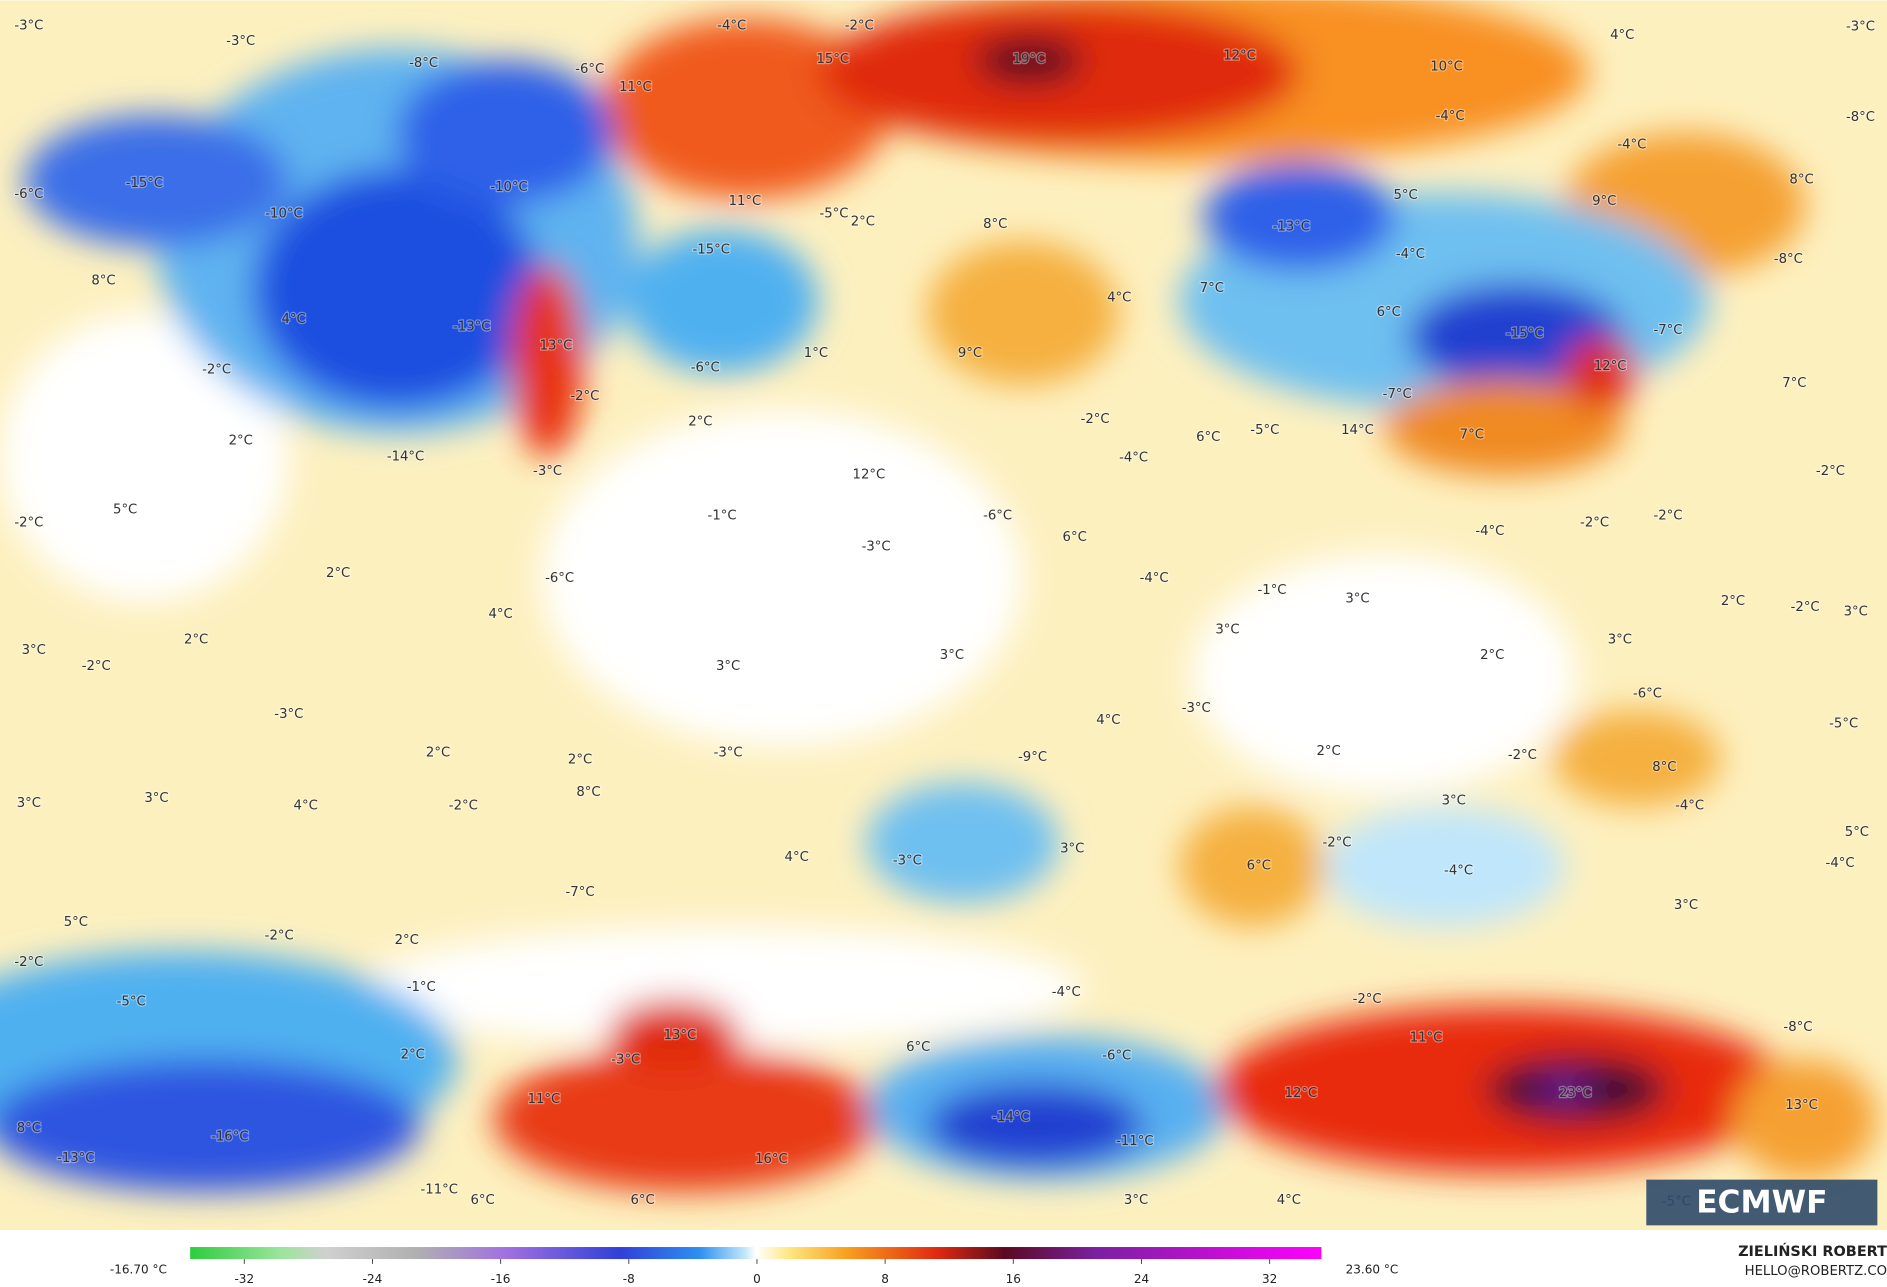 Image resolution: width=1887 pixels, height=1287 pixels. What do you see at coordinates (1269, 1279) in the screenshot?
I see `colorbar-tick-label: 32` at bounding box center [1269, 1279].